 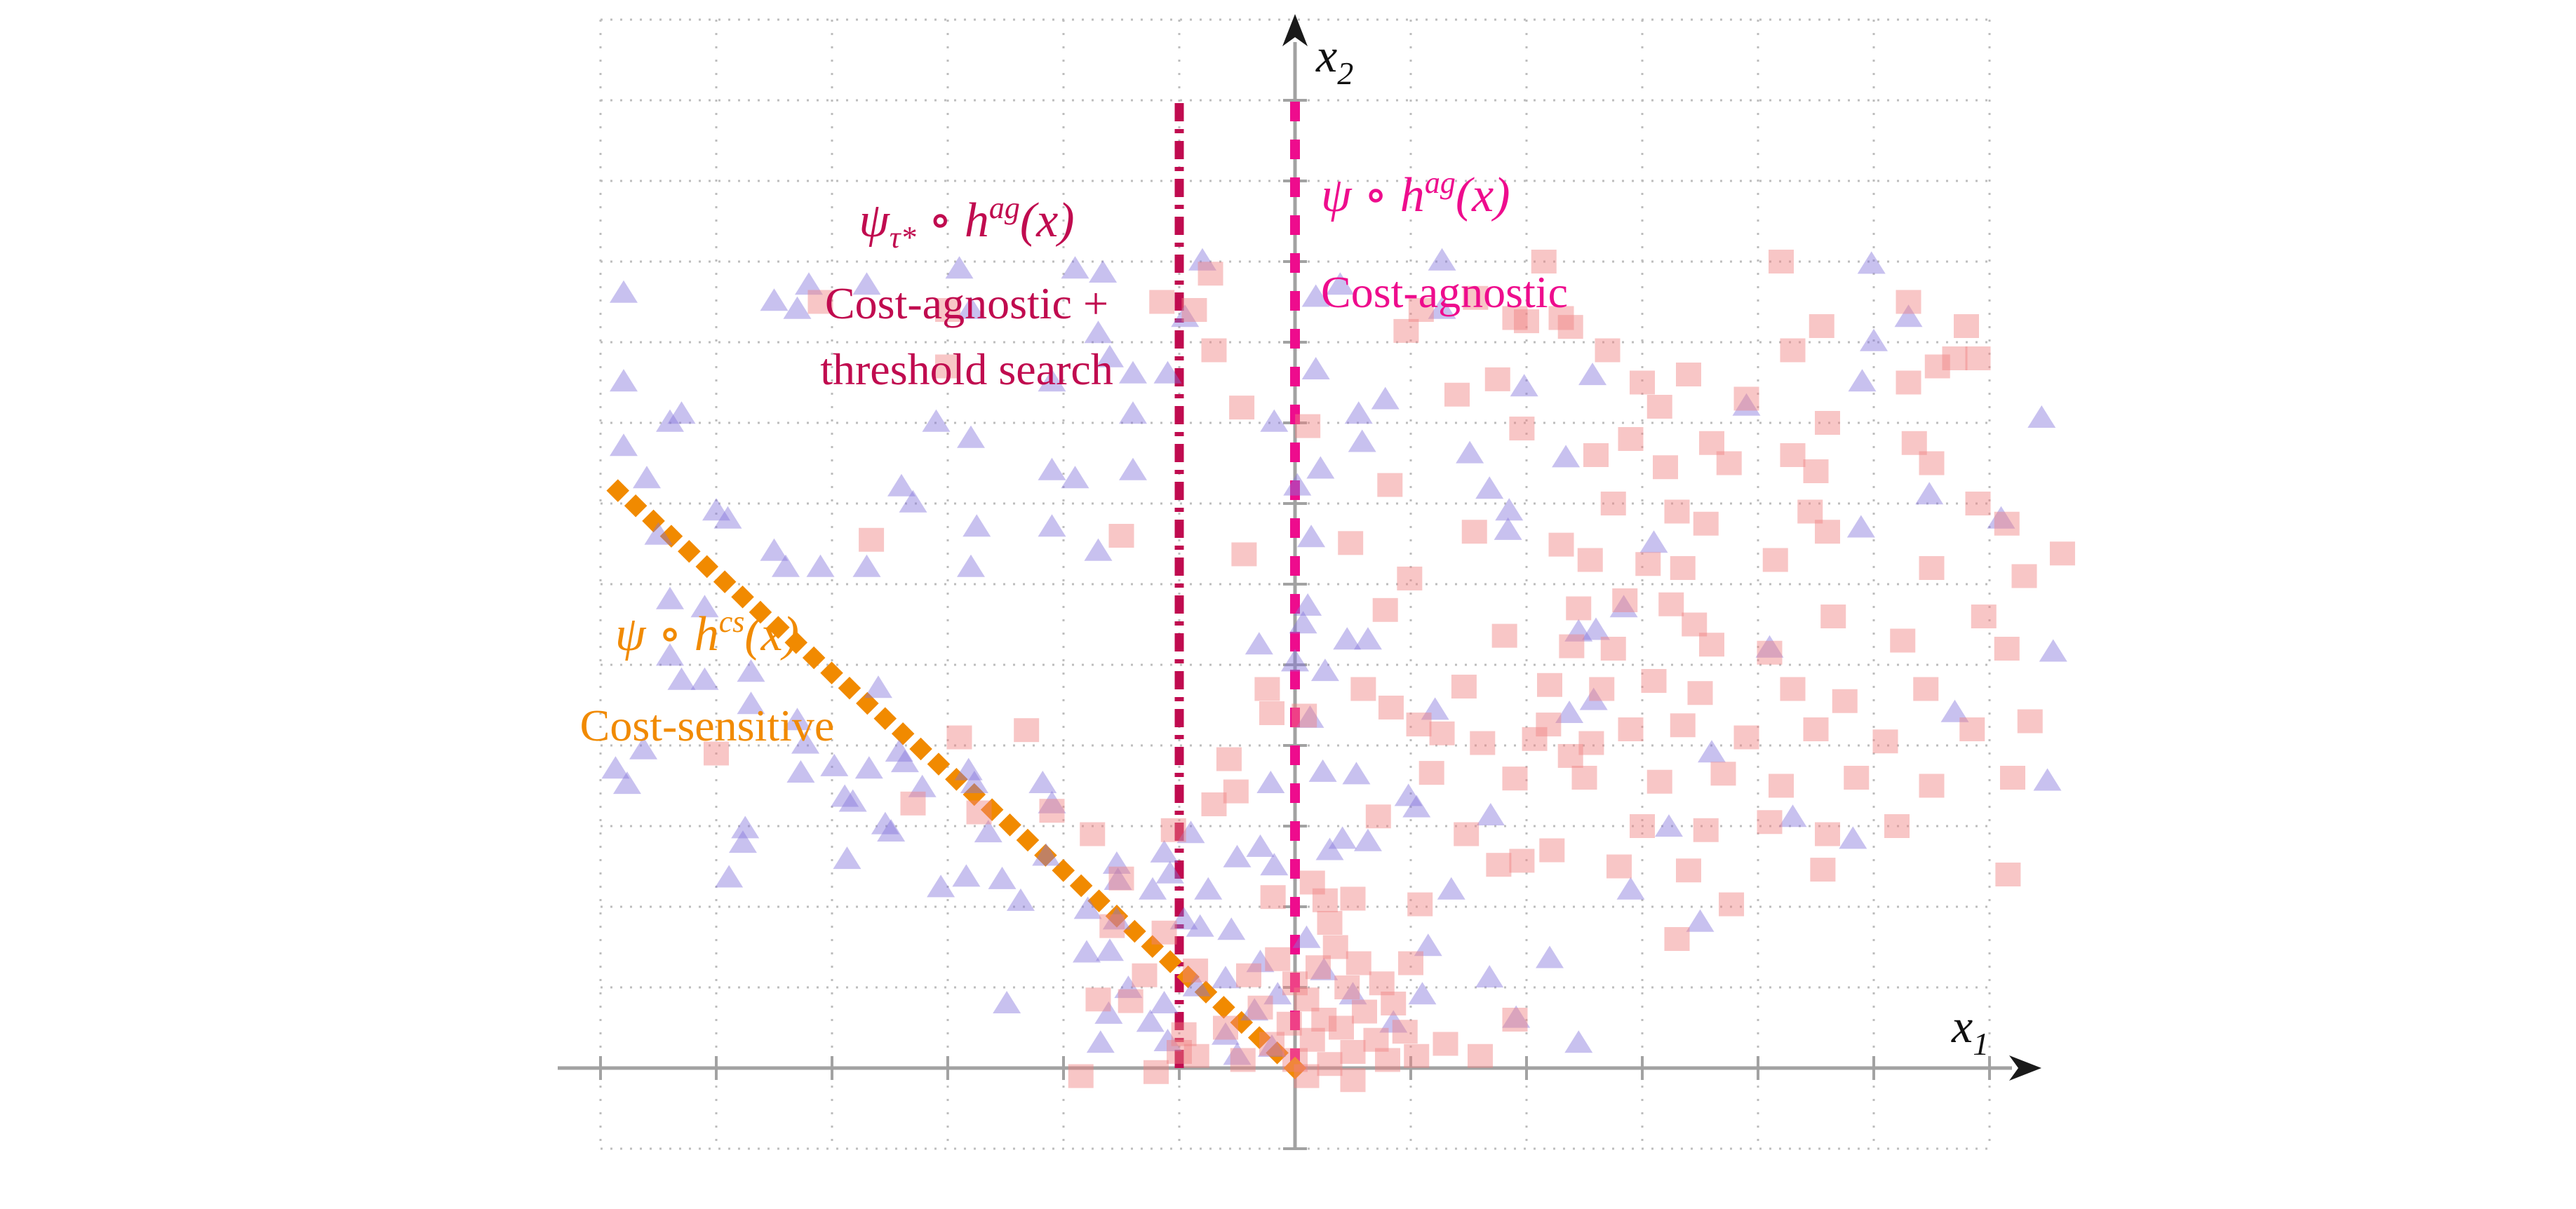 What do you see at coordinates (966, 369) in the screenshot?
I see `label-line-threshold-search: threshold search` at bounding box center [966, 369].